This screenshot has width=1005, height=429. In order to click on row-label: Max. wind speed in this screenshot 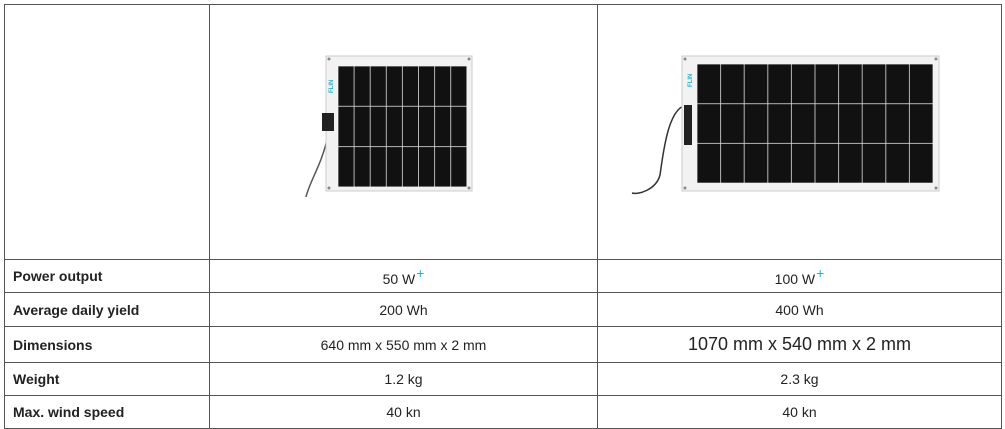, I will do `click(107, 412)`.